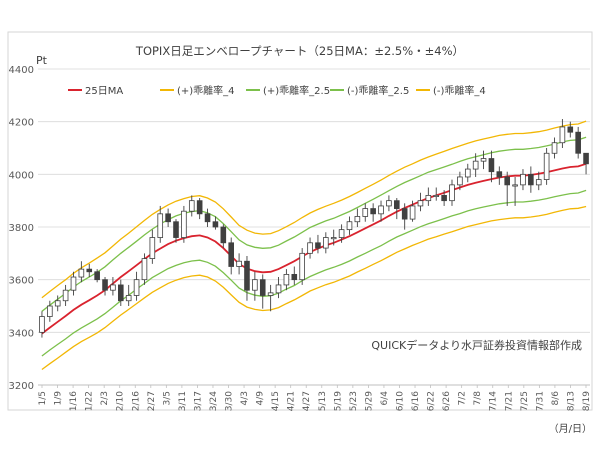  Describe the element at coordinates (74, 401) in the screenshot. I see `x-tick-label: 1/16` at that location.